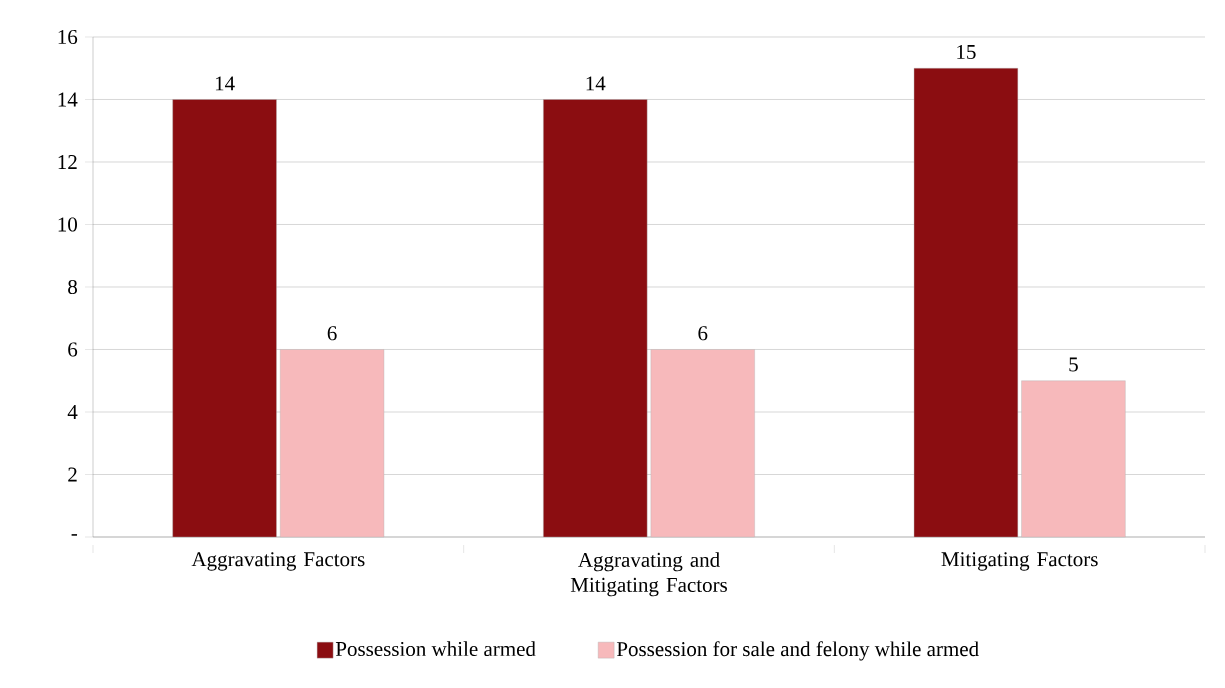  I want to click on y-tick-label: 2, so click(72, 474).